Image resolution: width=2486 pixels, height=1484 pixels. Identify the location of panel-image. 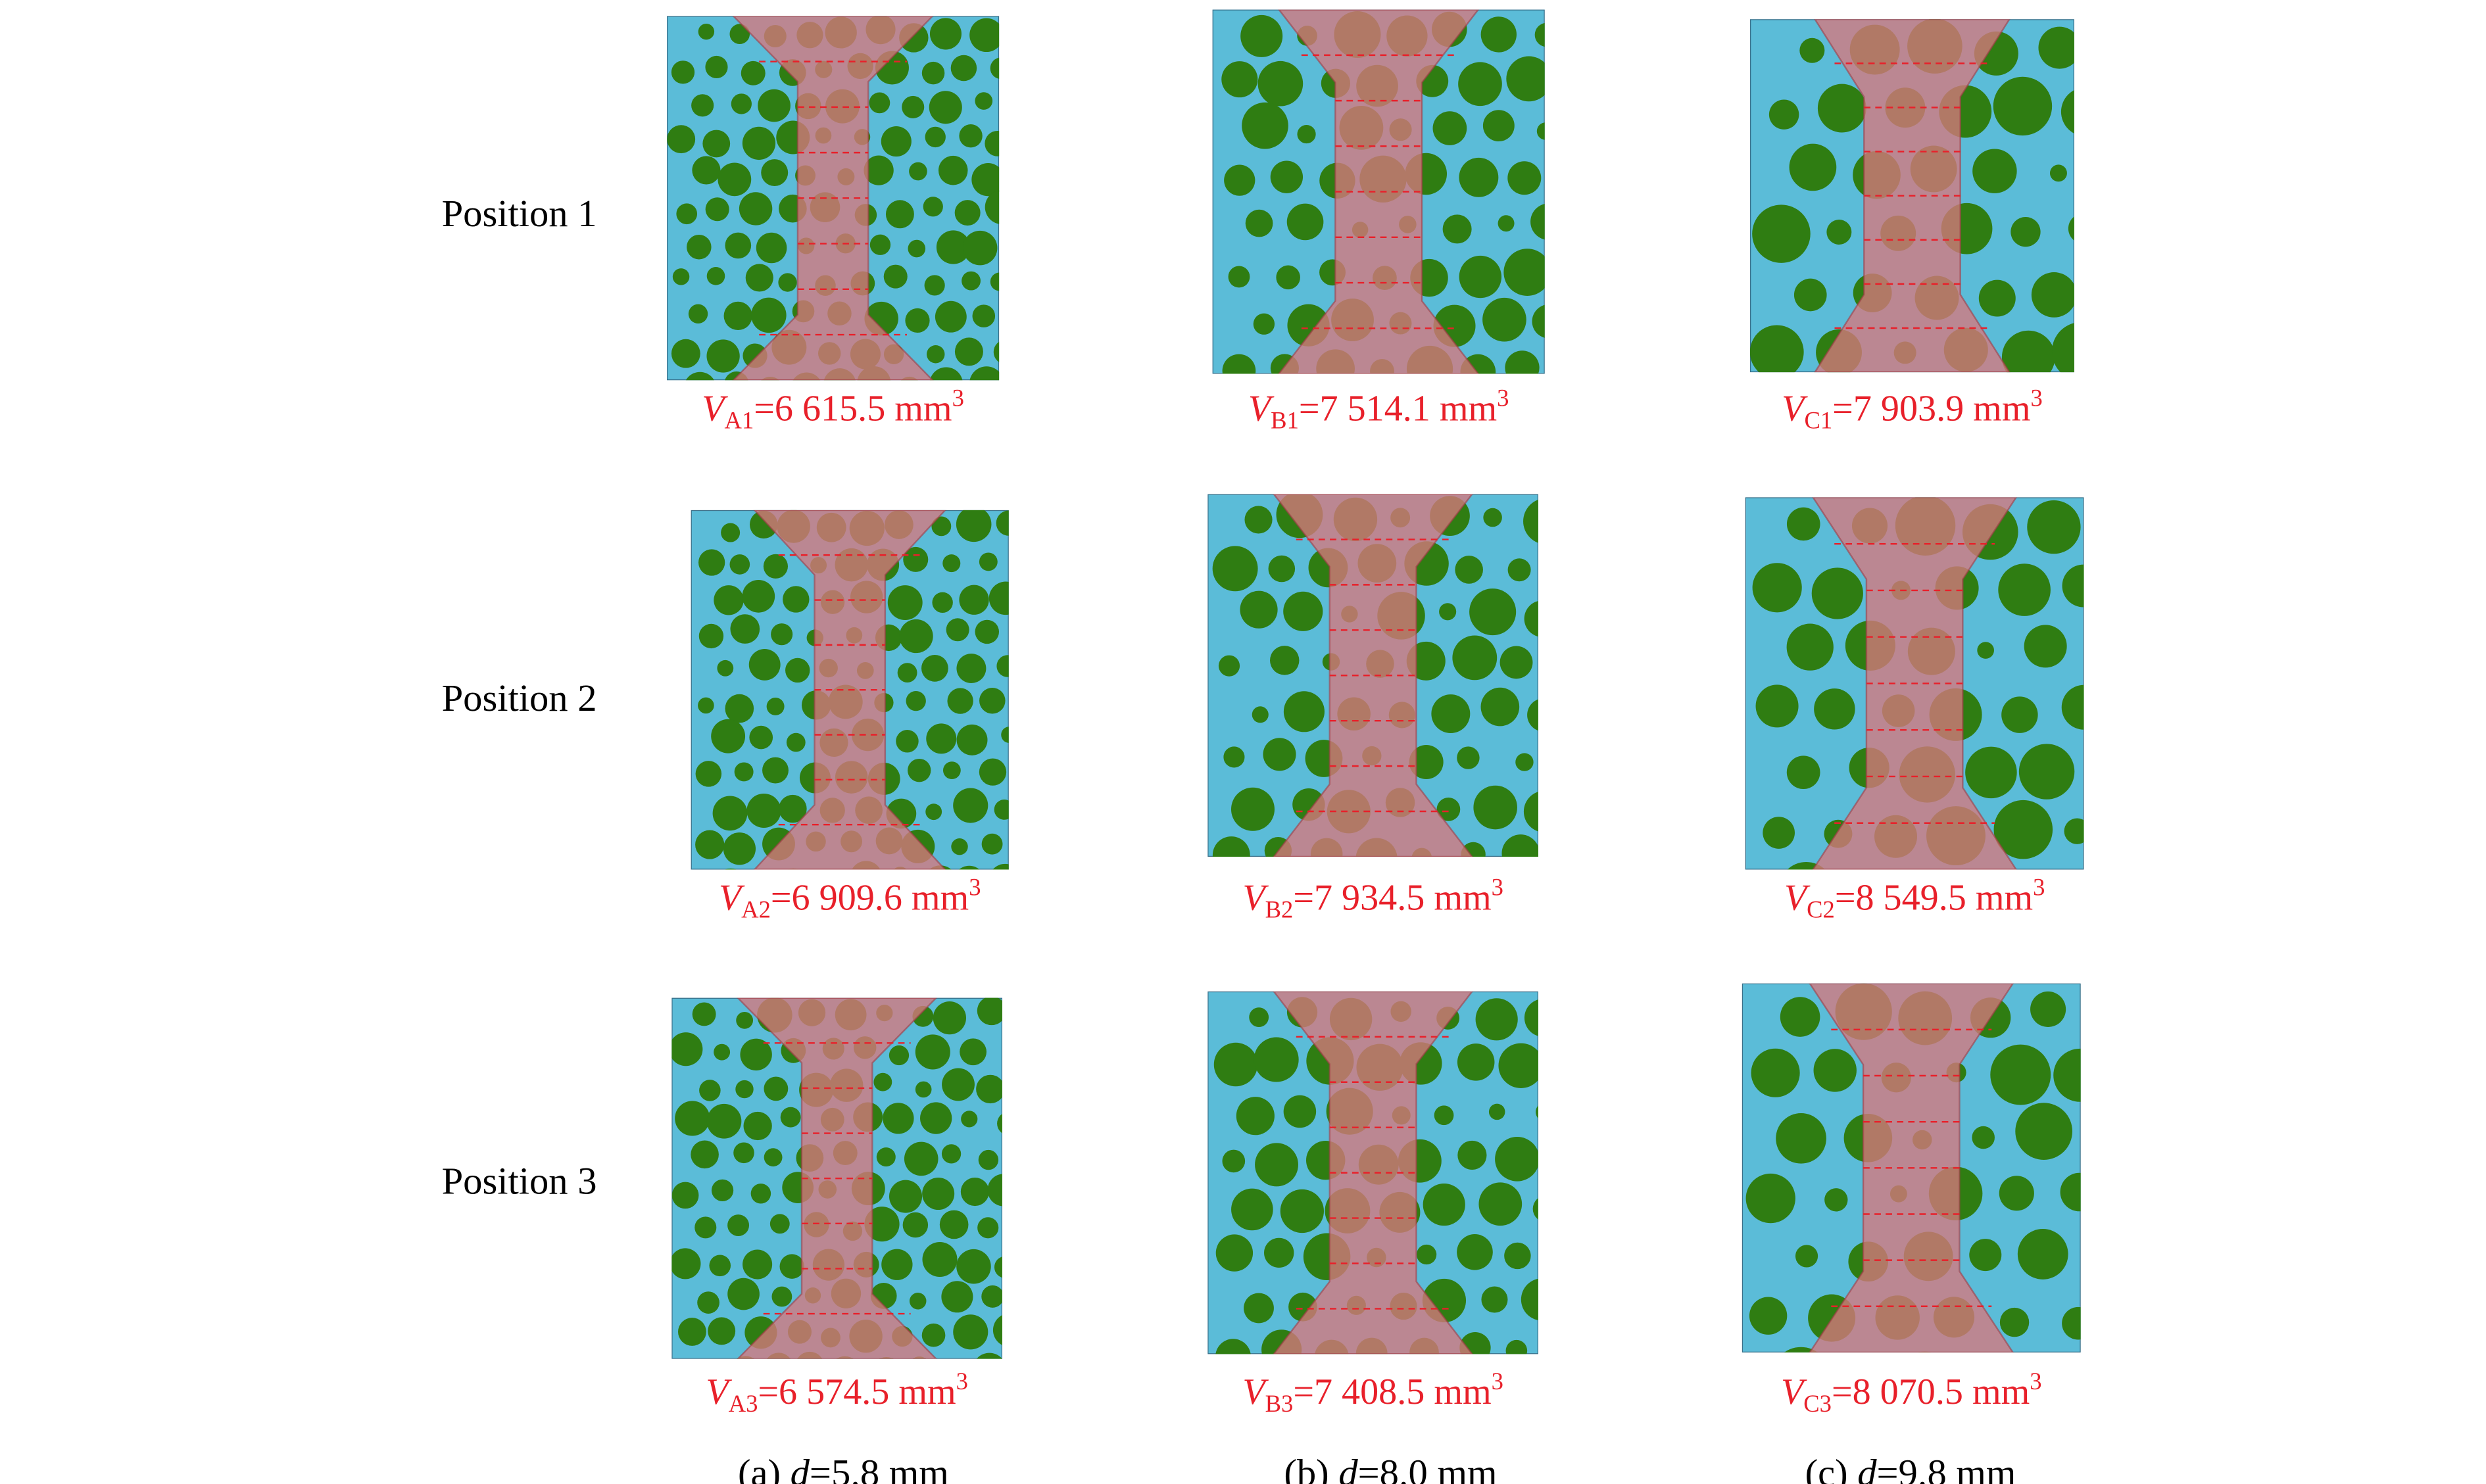
(1400, 1172).